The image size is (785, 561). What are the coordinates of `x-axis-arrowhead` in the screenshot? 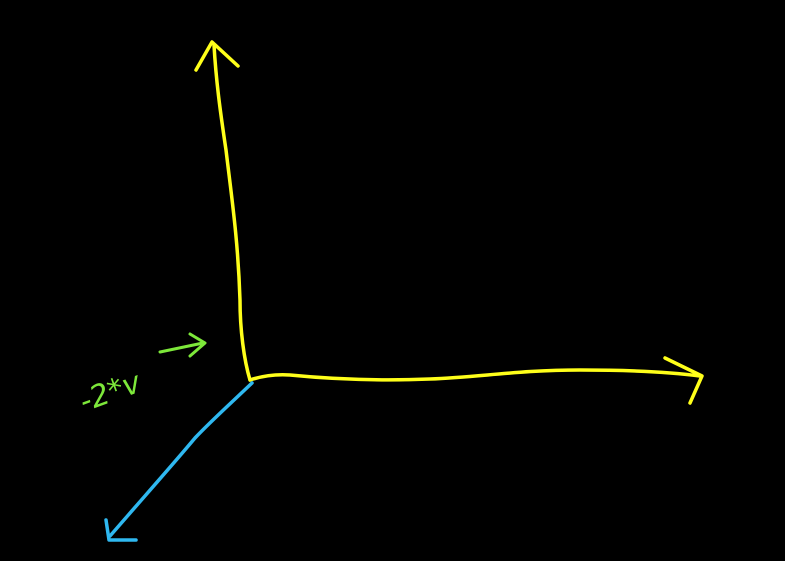 It's located at (683, 380).